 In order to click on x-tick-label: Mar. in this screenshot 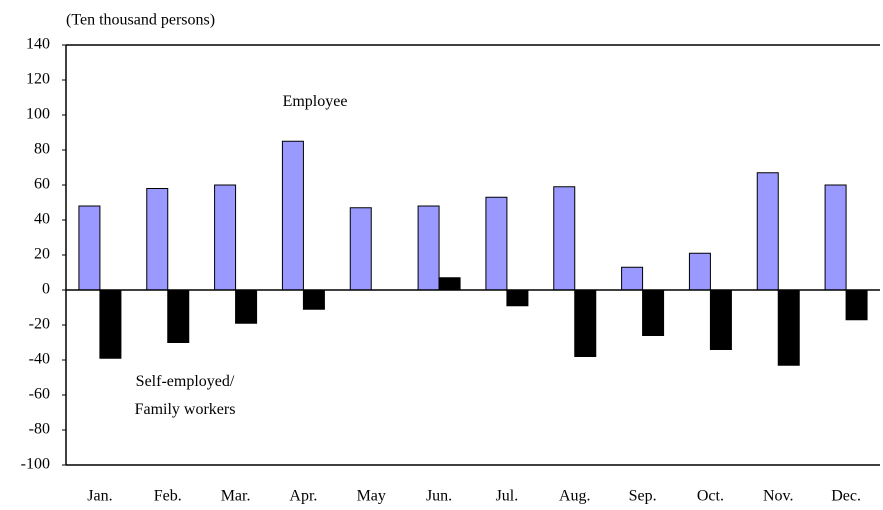, I will do `click(236, 496)`.